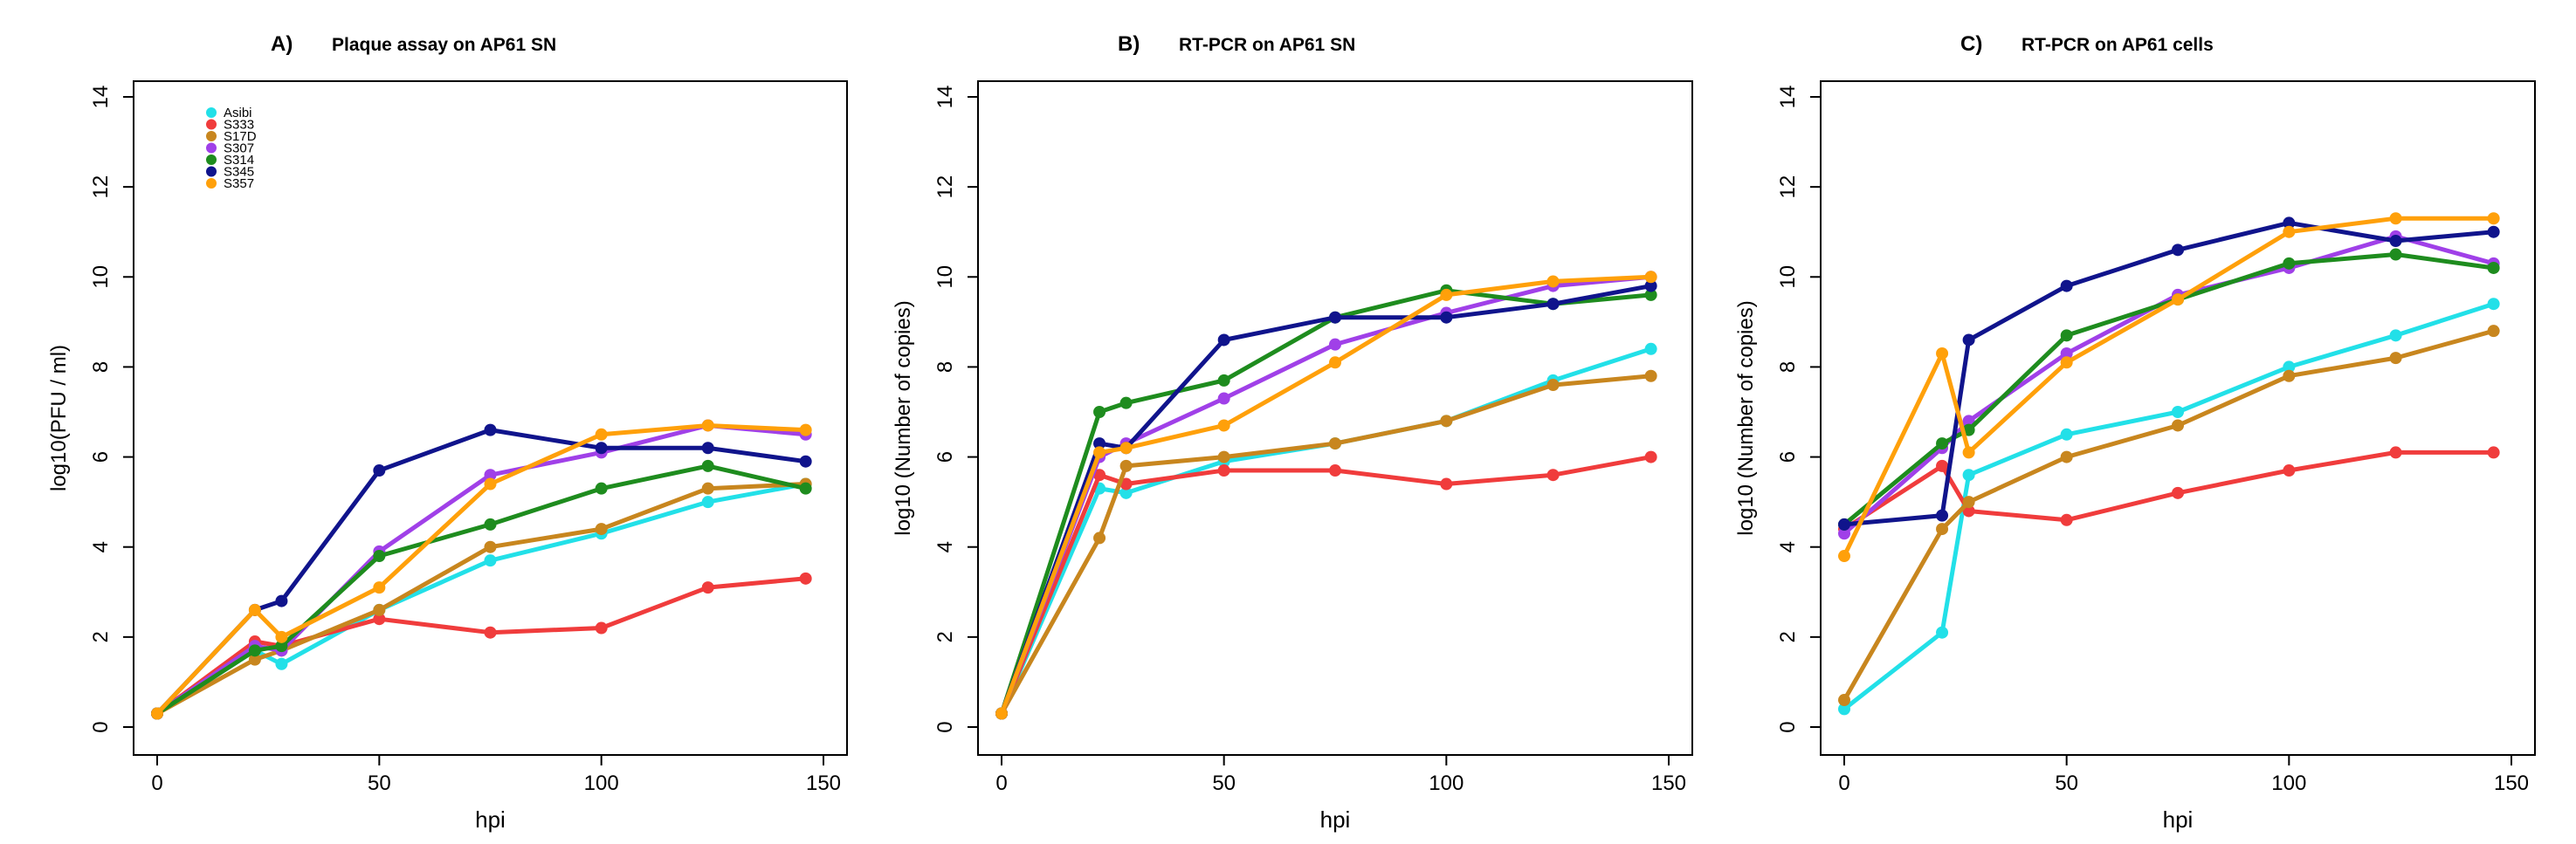 Image resolution: width=2576 pixels, height=844 pixels. I want to click on legend-entry: S17D, so click(240, 136).